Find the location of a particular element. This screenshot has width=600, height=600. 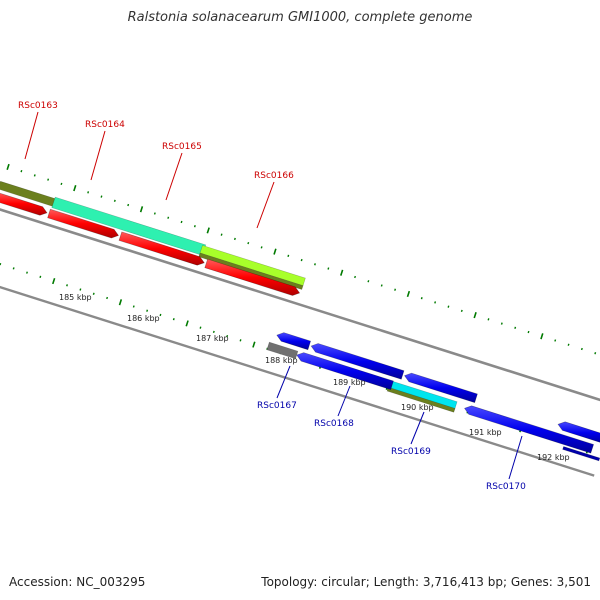

scale-tick-label: 192 kbp is located at coordinates (553, 457).